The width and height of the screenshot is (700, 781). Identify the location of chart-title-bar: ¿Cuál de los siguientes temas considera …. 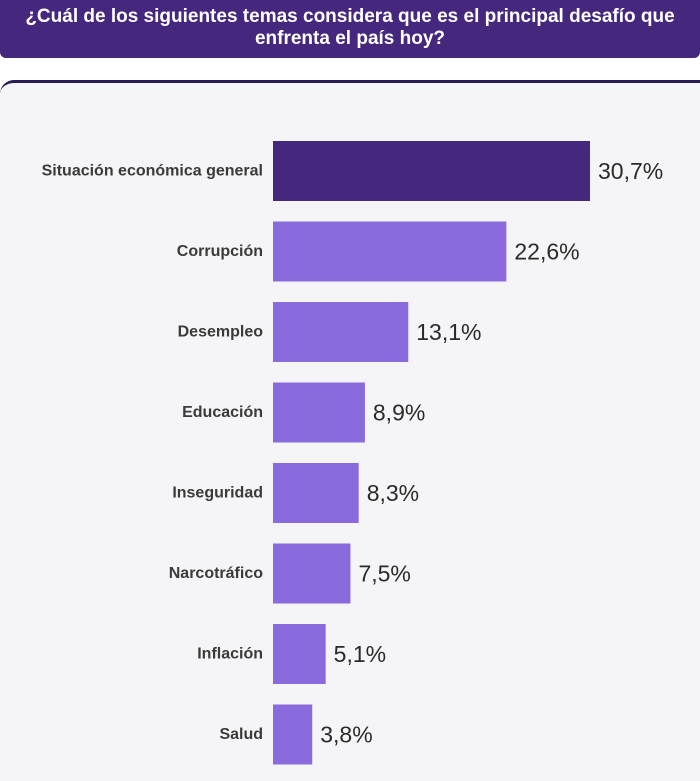
(350, 29).